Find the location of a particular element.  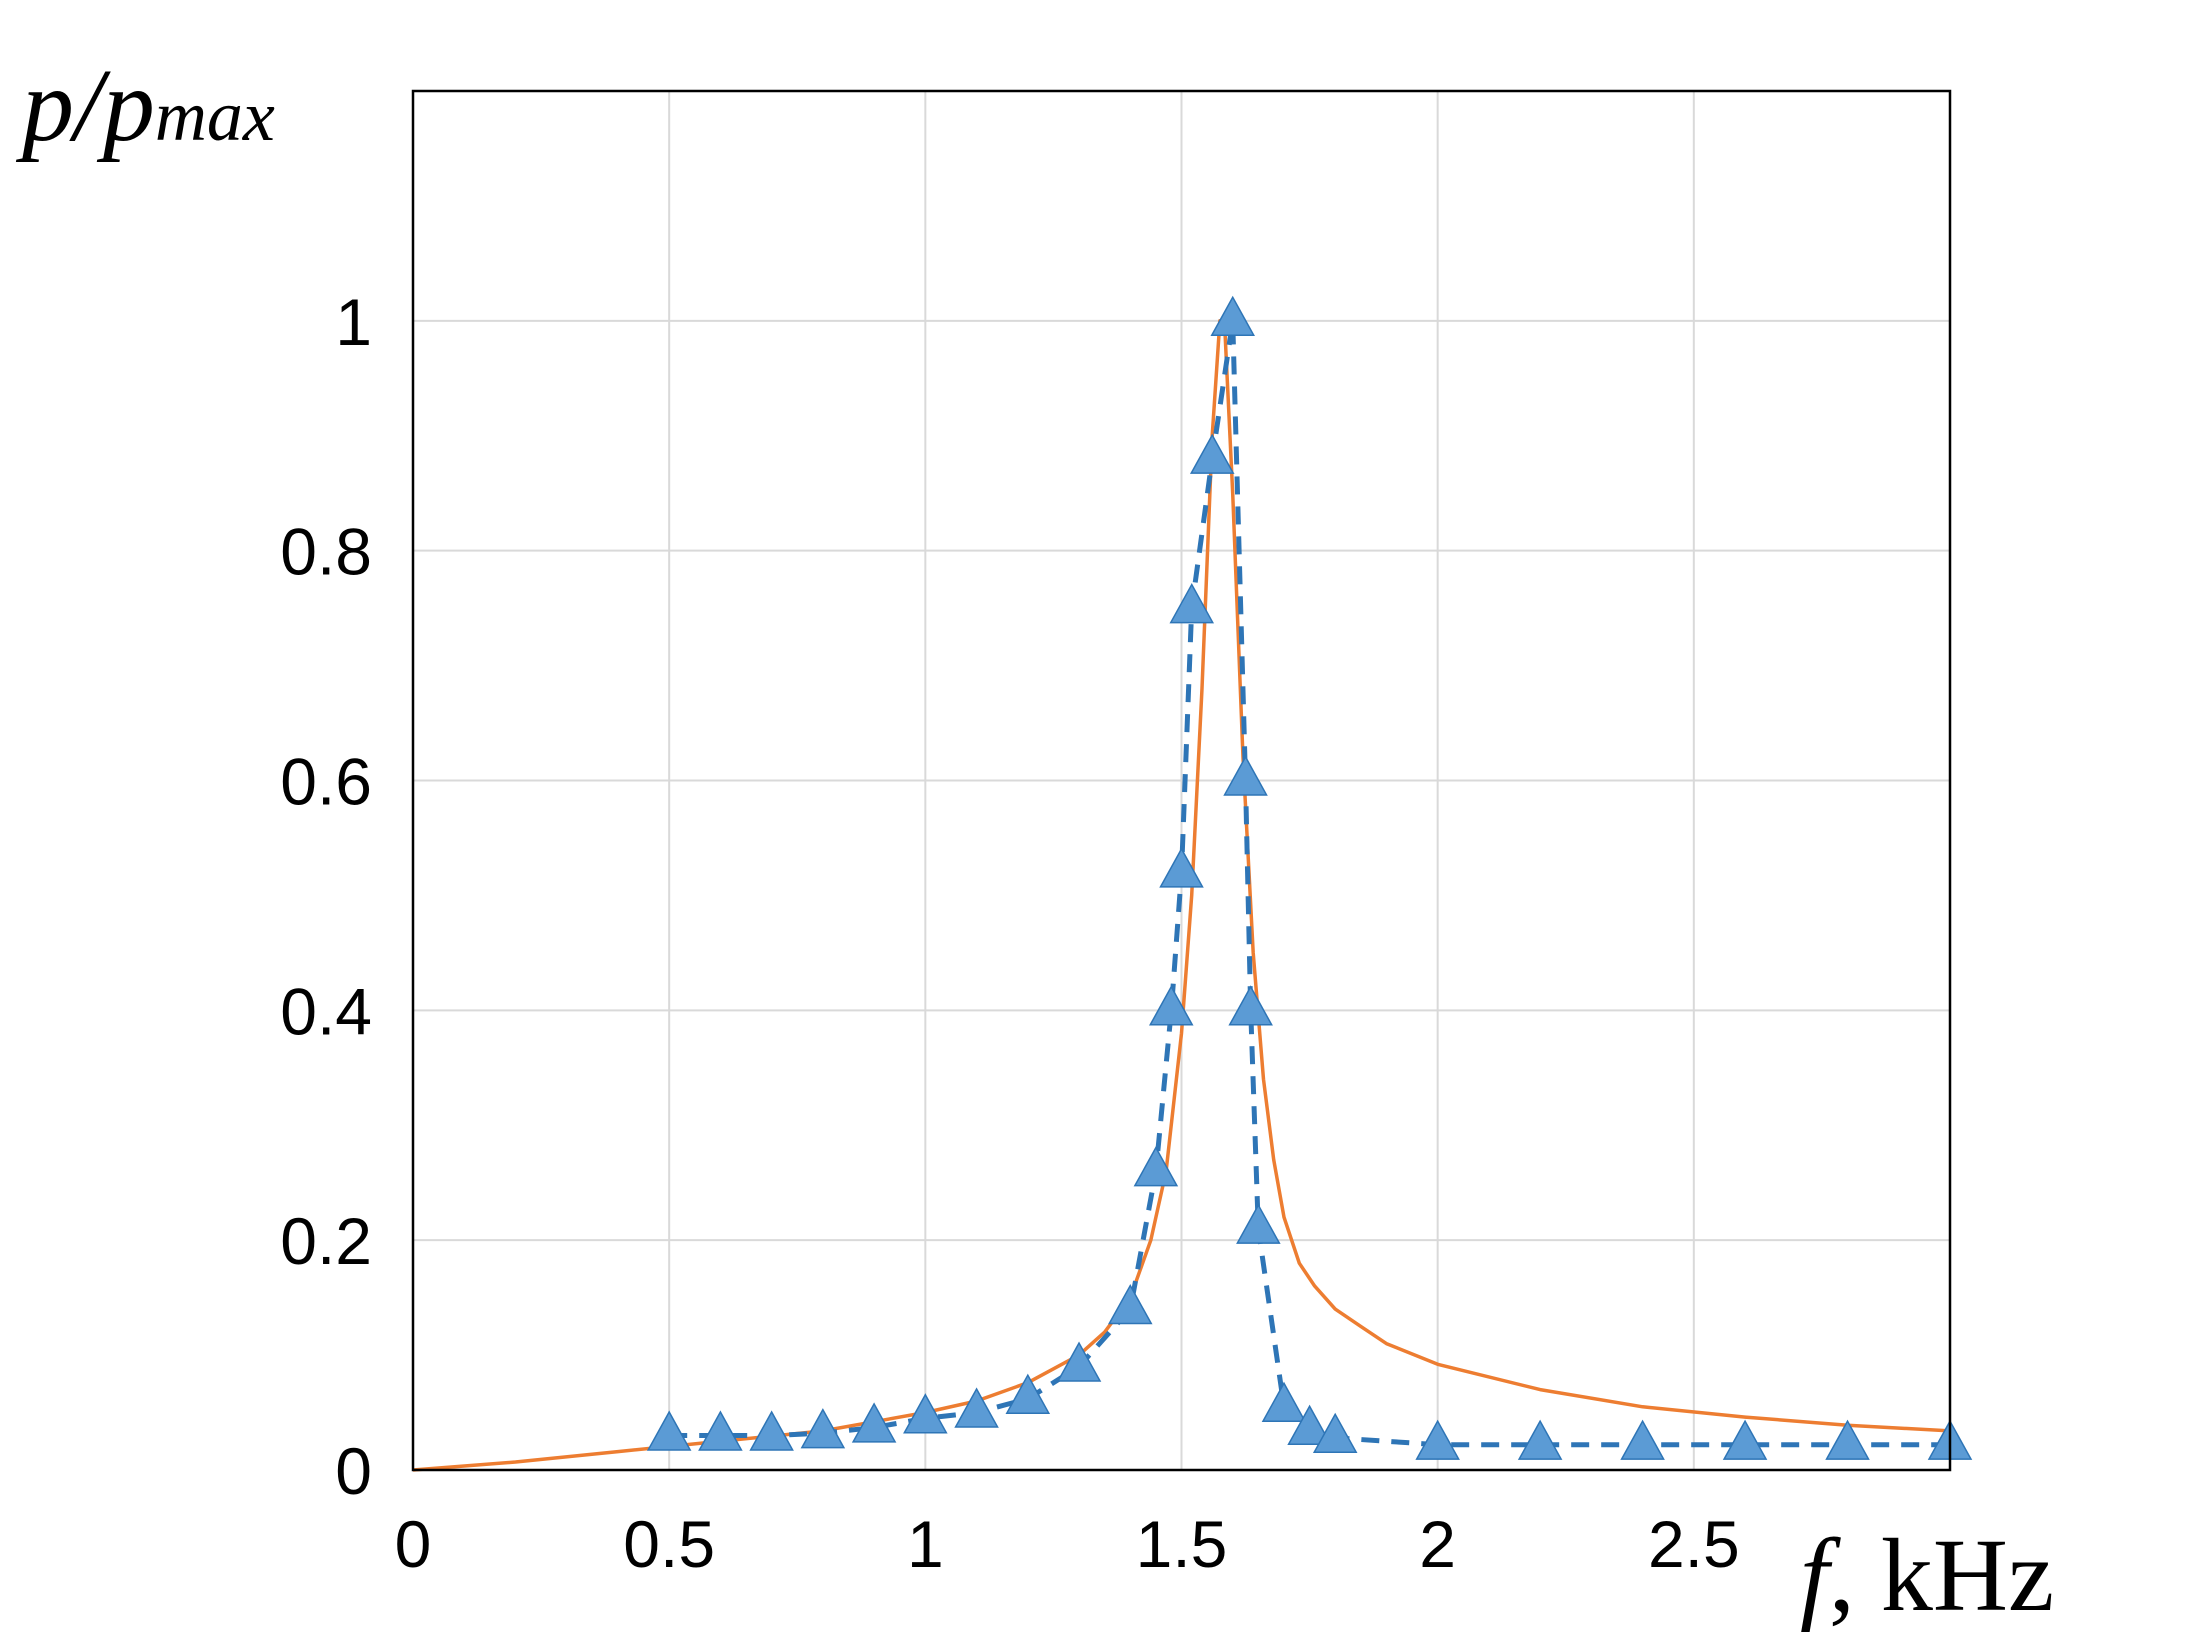

y-tick-labels: 0 0.2 0.4 0.6 0.8 1 is located at coordinates (326, 896).